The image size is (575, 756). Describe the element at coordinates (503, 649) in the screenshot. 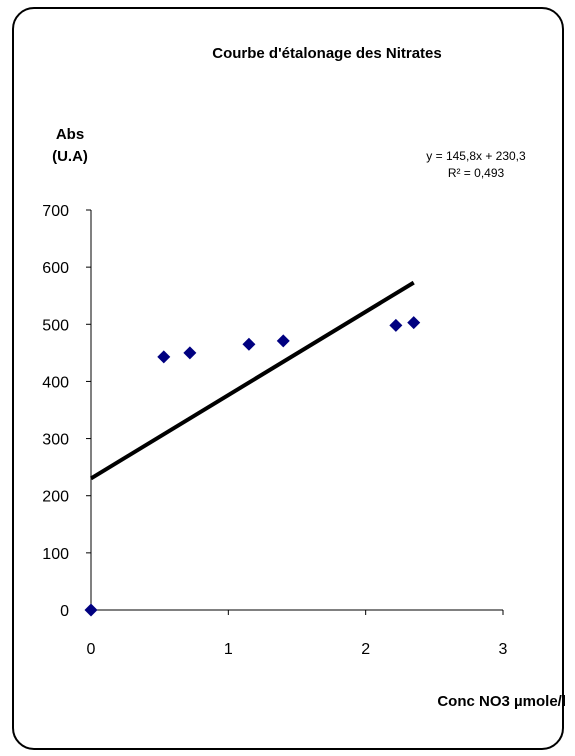

I see `x-tick-label: 3` at that location.